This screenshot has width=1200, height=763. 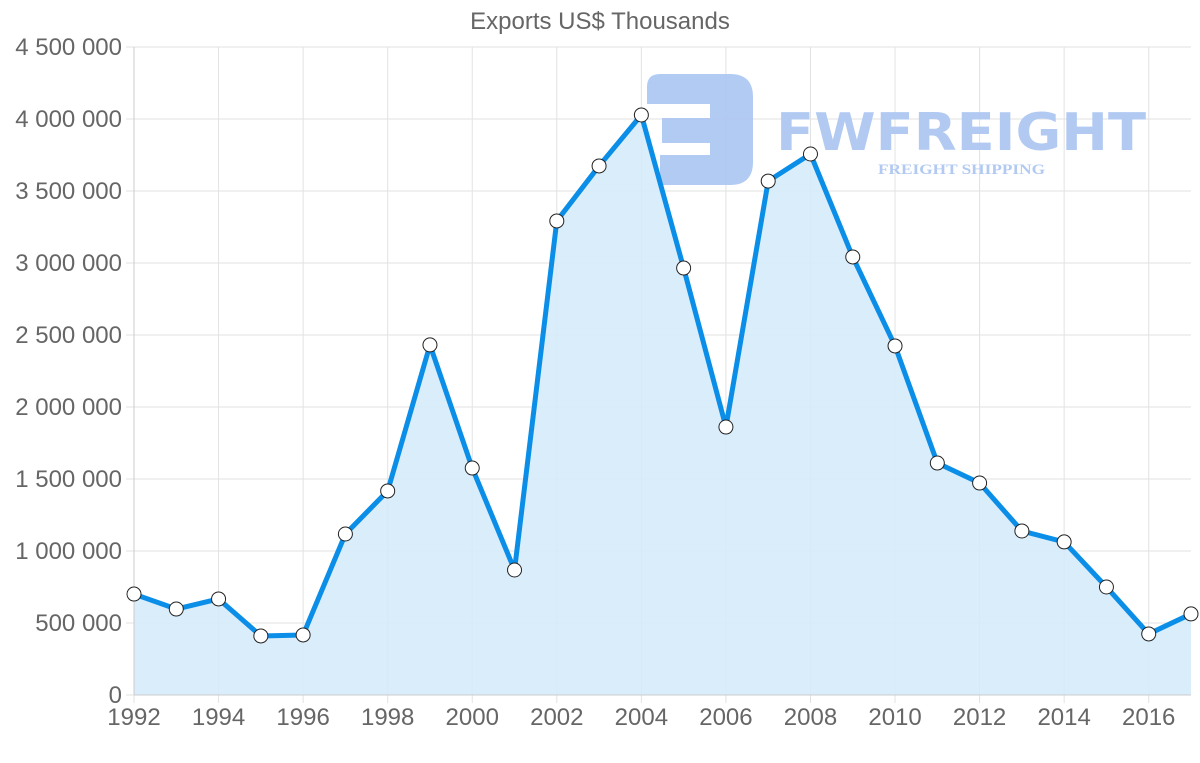 I want to click on x-tick-label: 1992, so click(x=133, y=717).